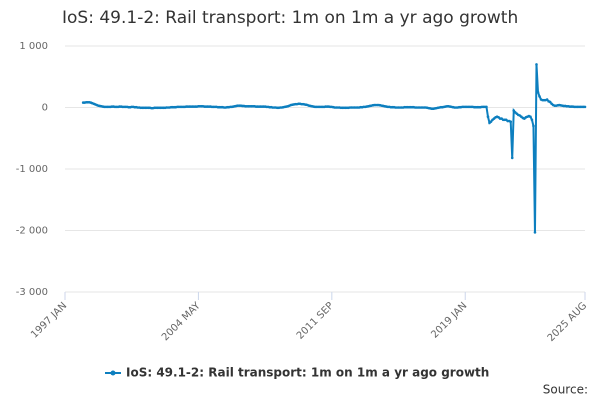 This screenshot has height=400, width=600. What do you see at coordinates (113, 373) in the screenshot?
I see `legend-marker` at bounding box center [113, 373].